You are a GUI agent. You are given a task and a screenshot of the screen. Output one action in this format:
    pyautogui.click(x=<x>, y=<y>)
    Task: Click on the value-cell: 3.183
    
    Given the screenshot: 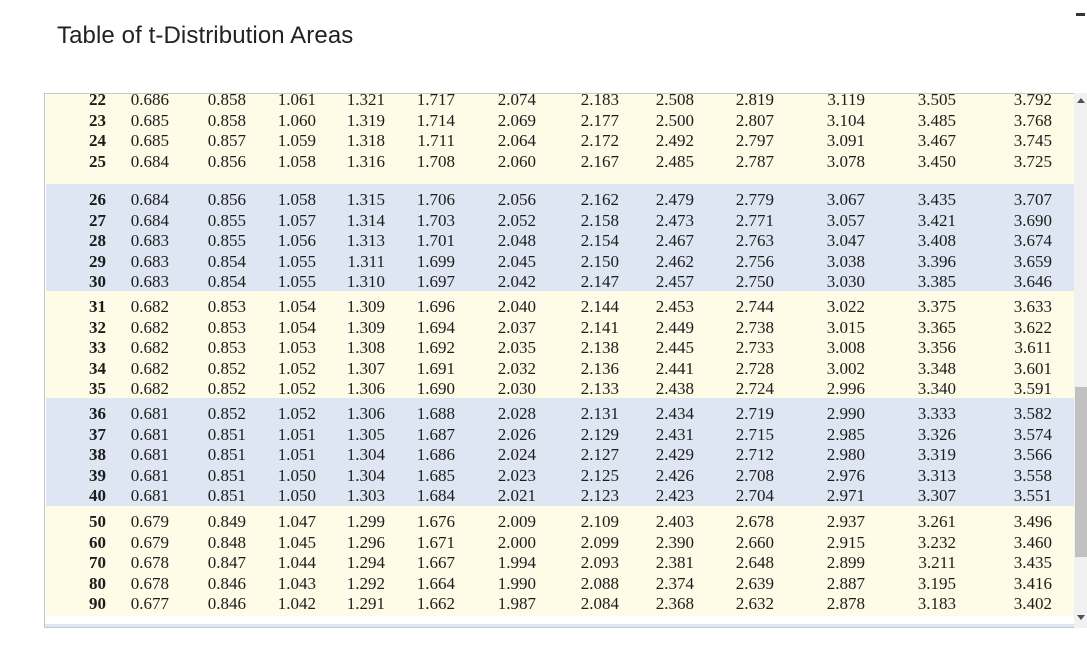 What is the action you would take?
    pyautogui.click(x=936, y=604)
    